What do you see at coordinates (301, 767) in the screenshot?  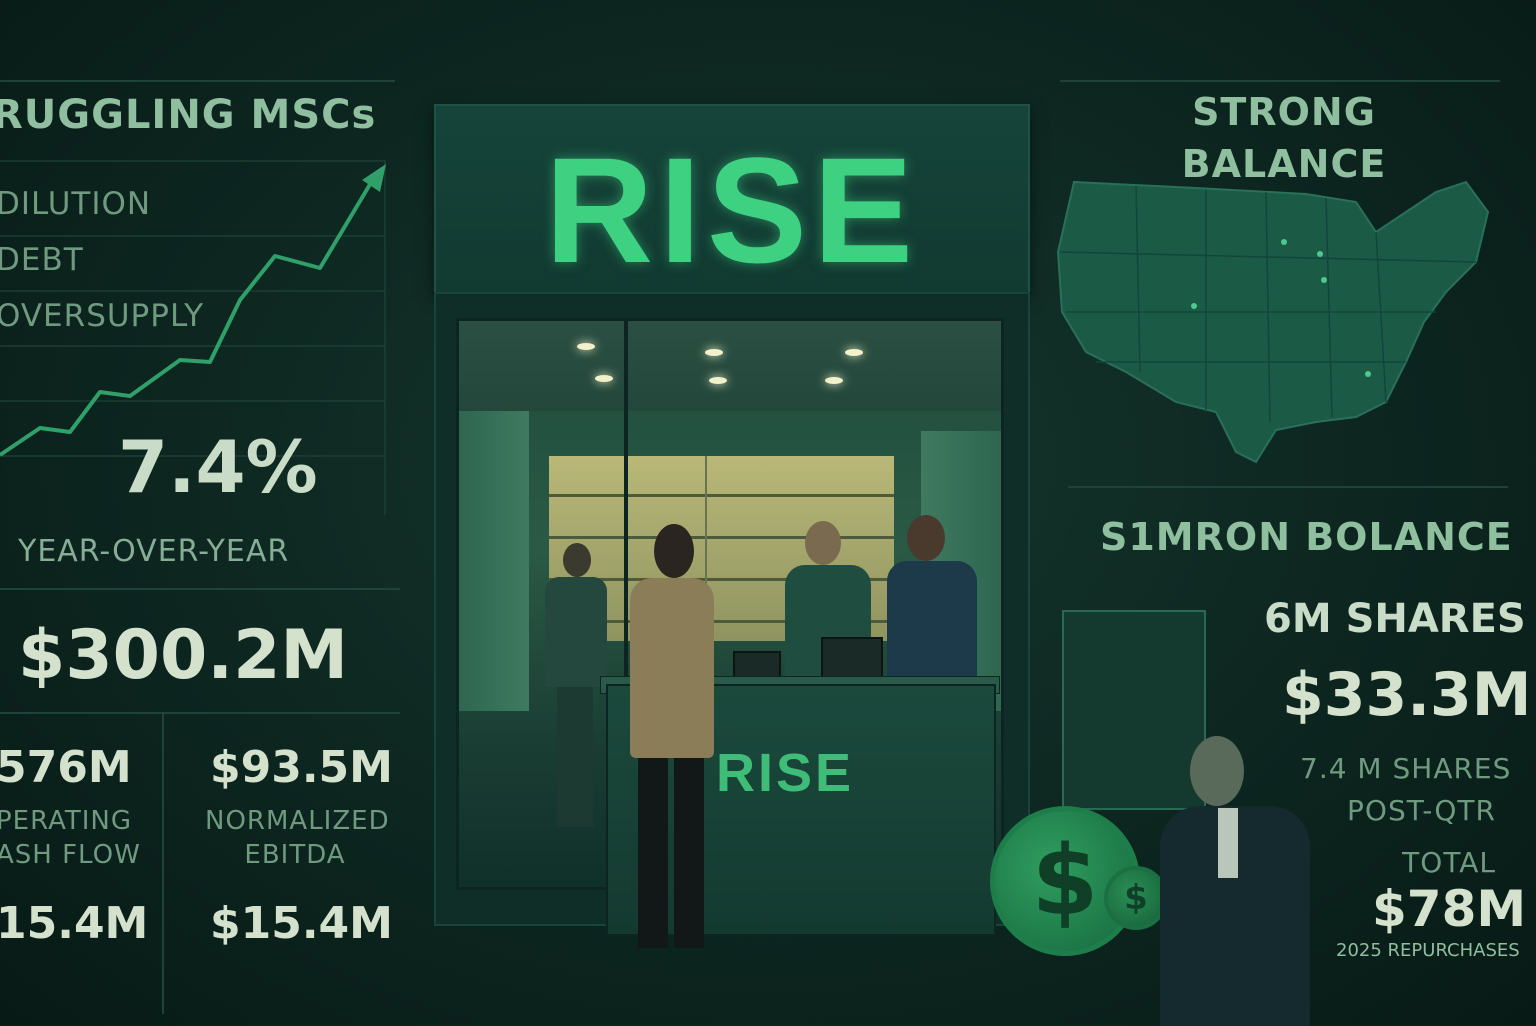 I see `normalized-ebitda-value: $93.5M` at bounding box center [301, 767].